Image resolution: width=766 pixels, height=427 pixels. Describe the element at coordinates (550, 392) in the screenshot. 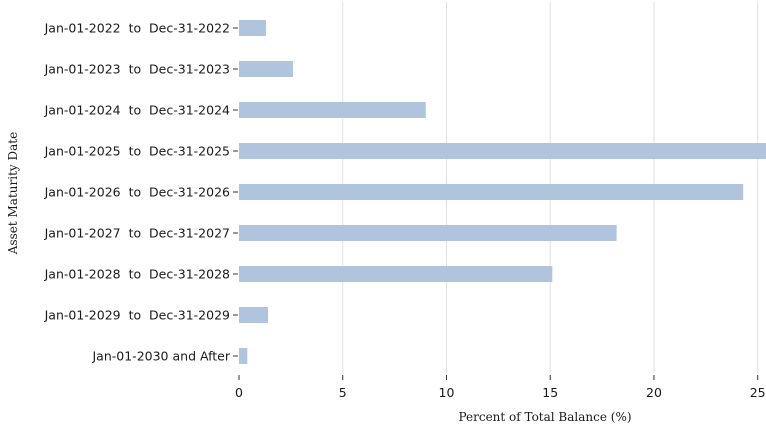

I see `x-tick-label-15: 15` at that location.